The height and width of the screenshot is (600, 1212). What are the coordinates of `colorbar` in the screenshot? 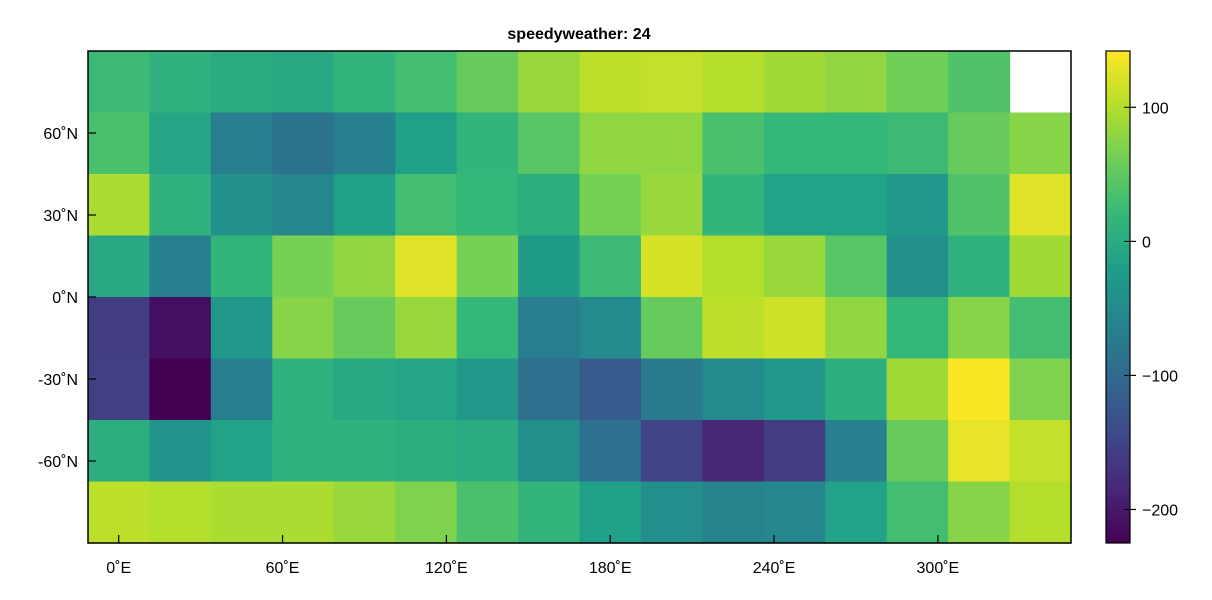 It's located at (1118, 297).